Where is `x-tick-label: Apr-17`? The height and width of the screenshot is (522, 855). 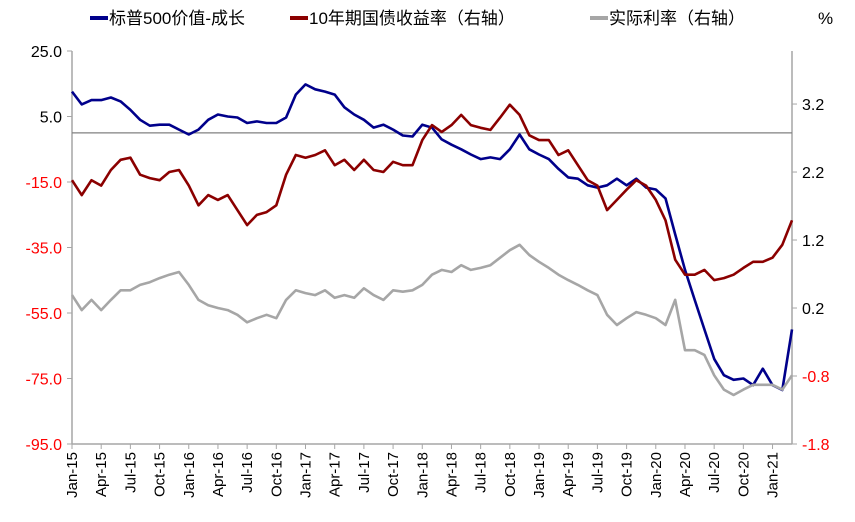 x-tick-label: Apr-17 is located at coordinates (335, 474).